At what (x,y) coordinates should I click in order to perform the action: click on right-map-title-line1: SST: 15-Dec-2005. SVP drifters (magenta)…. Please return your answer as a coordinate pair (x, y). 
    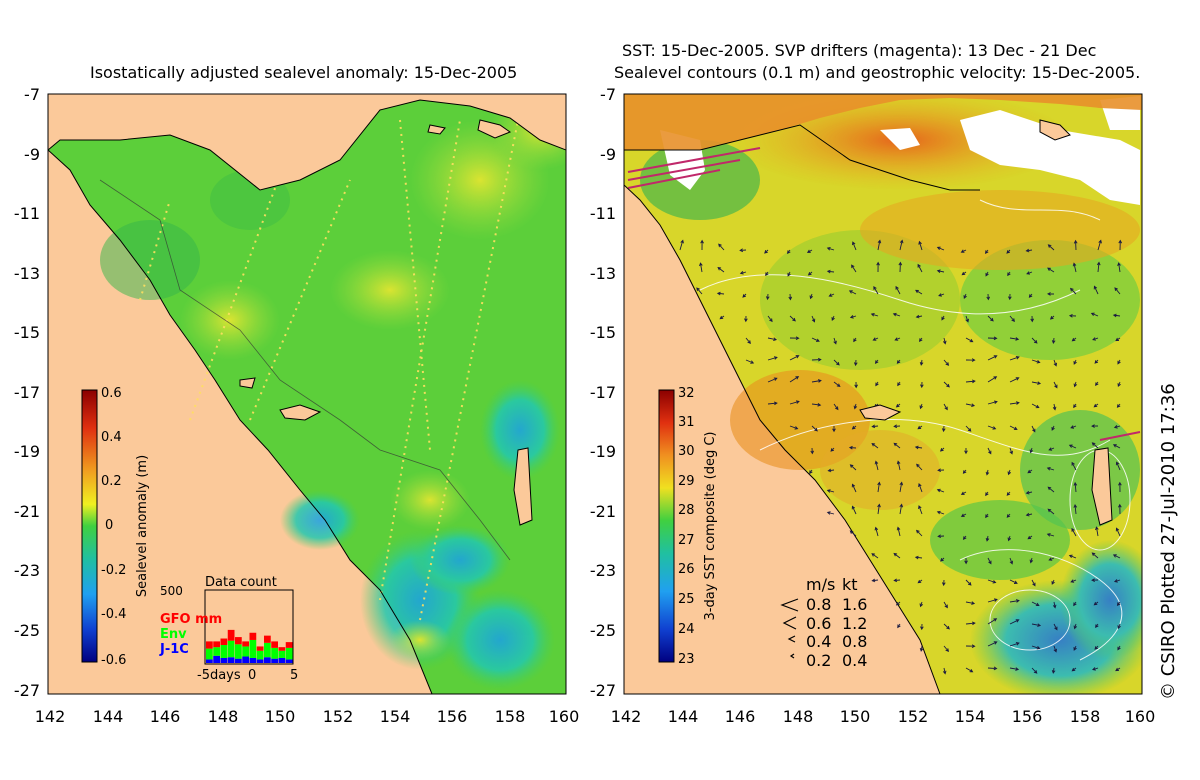
    Looking at the image, I should click on (859, 50).